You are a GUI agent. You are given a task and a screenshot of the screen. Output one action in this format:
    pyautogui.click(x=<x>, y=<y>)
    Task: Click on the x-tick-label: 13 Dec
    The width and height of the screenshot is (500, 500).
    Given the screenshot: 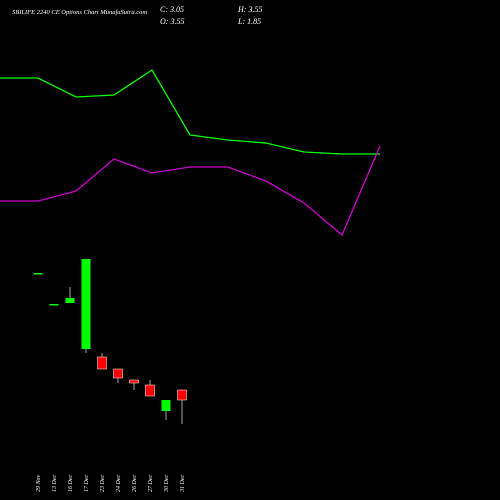 What is the action you would take?
    pyautogui.click(x=55, y=483)
    